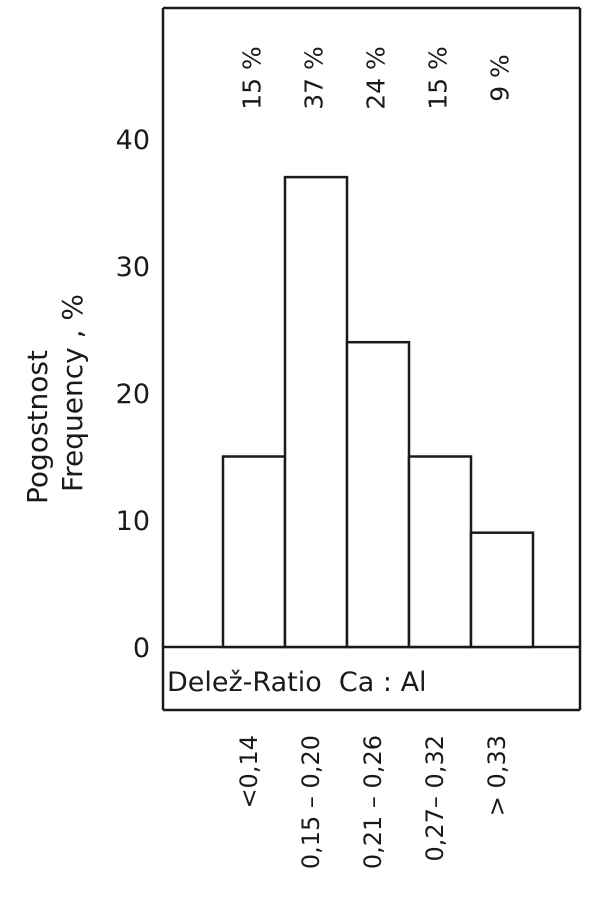 Image resolution: width=591 pixels, height=898 pixels. What do you see at coordinates (373, 802) in the screenshot?
I see `category-label: 0,21 – 0,26` at bounding box center [373, 802].